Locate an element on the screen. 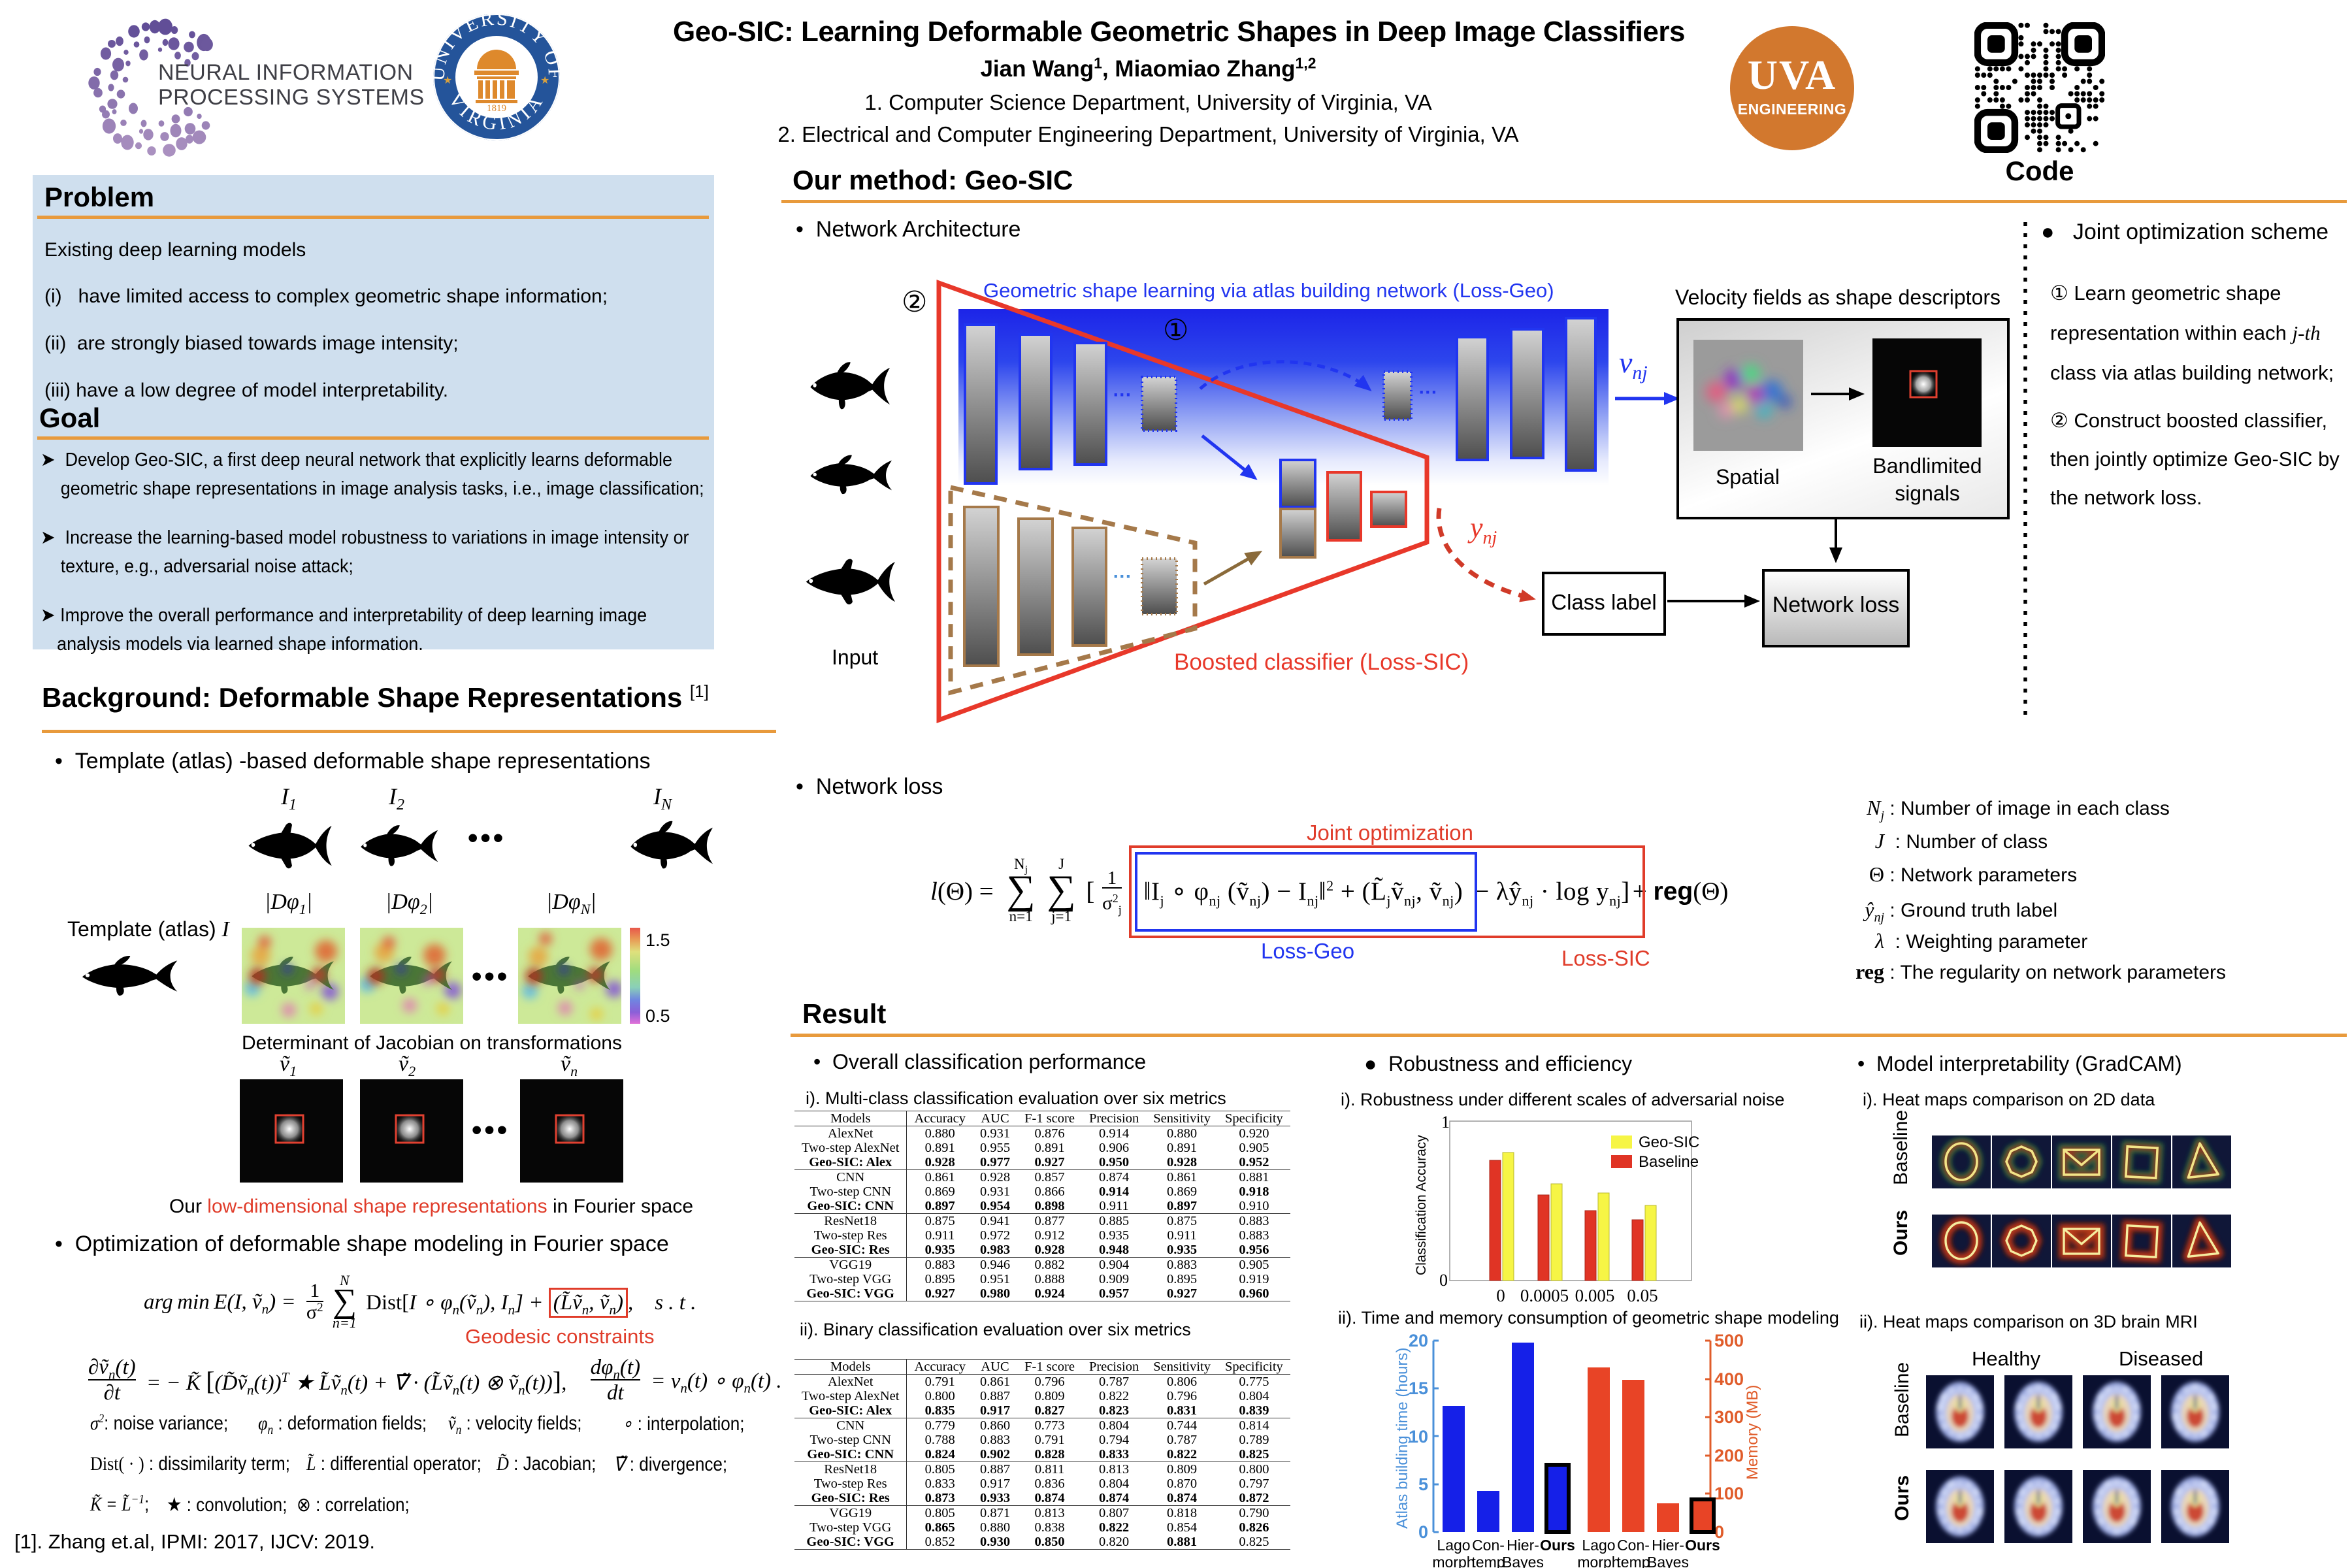 The height and width of the screenshot is (1568, 2352). svg-text: 1 is located at coordinates (1445, 1122).